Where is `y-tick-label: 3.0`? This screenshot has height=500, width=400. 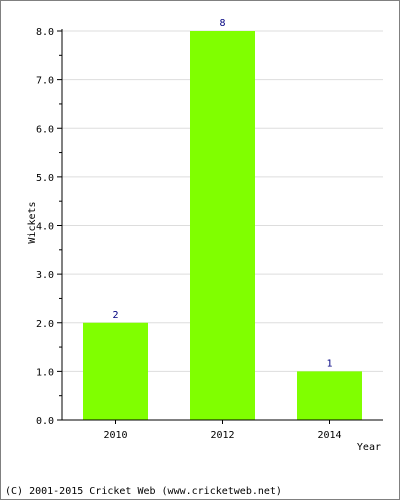
y-tick-label: 3.0 is located at coordinates (45, 275).